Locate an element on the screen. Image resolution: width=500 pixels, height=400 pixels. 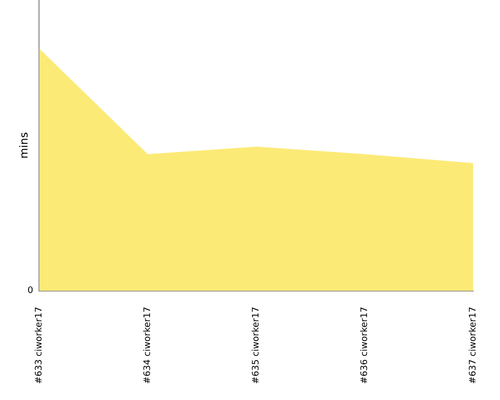
text: 0 is located at coordinates (30, 291).